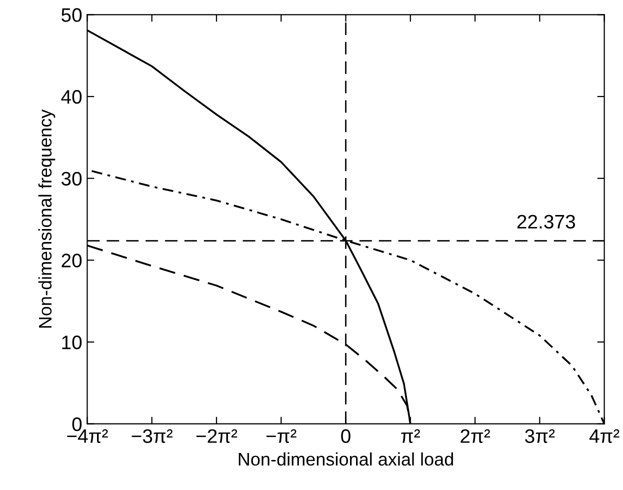 This screenshot has height=490, width=623. I want to click on y-tick-label: 40, so click(71, 97).